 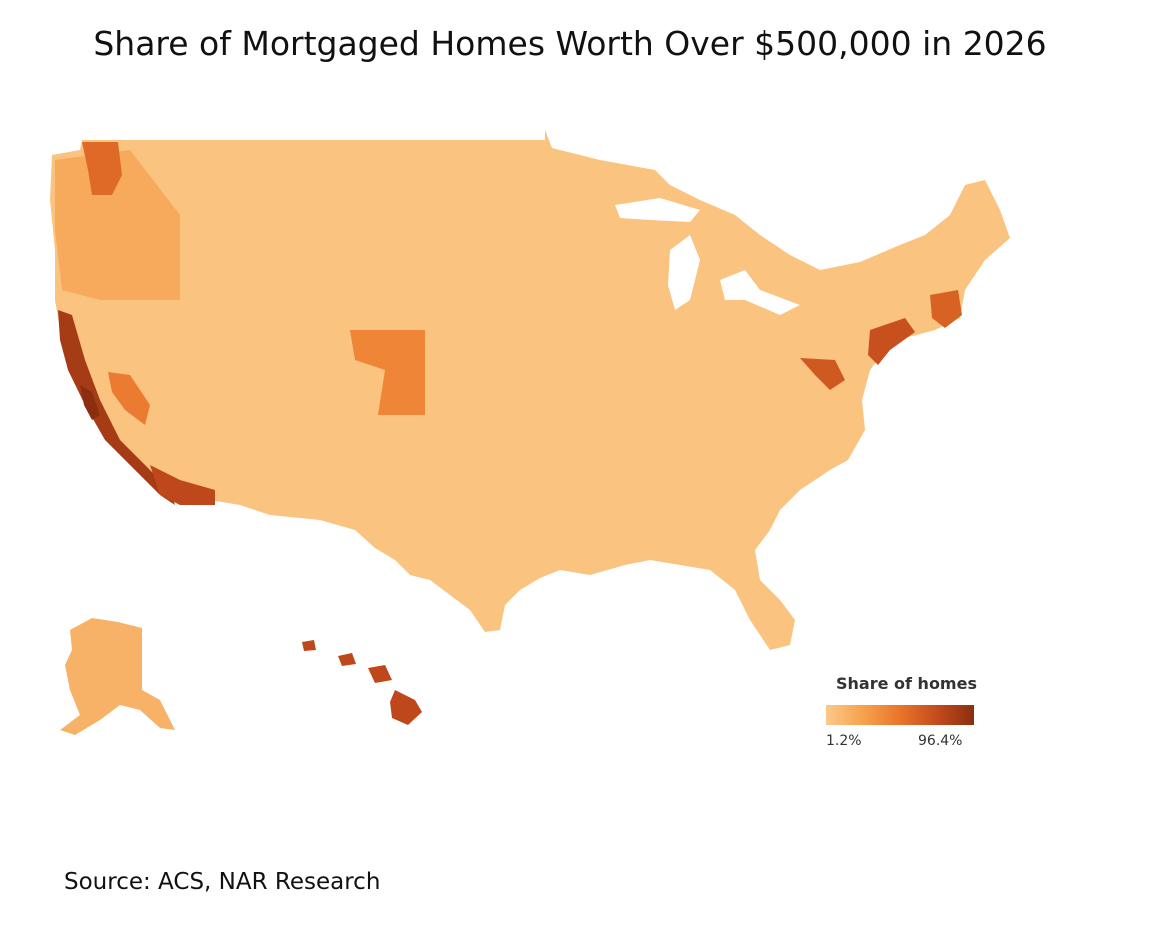 What do you see at coordinates (362, 682) in the screenshot?
I see `region-hawaii` at bounding box center [362, 682].